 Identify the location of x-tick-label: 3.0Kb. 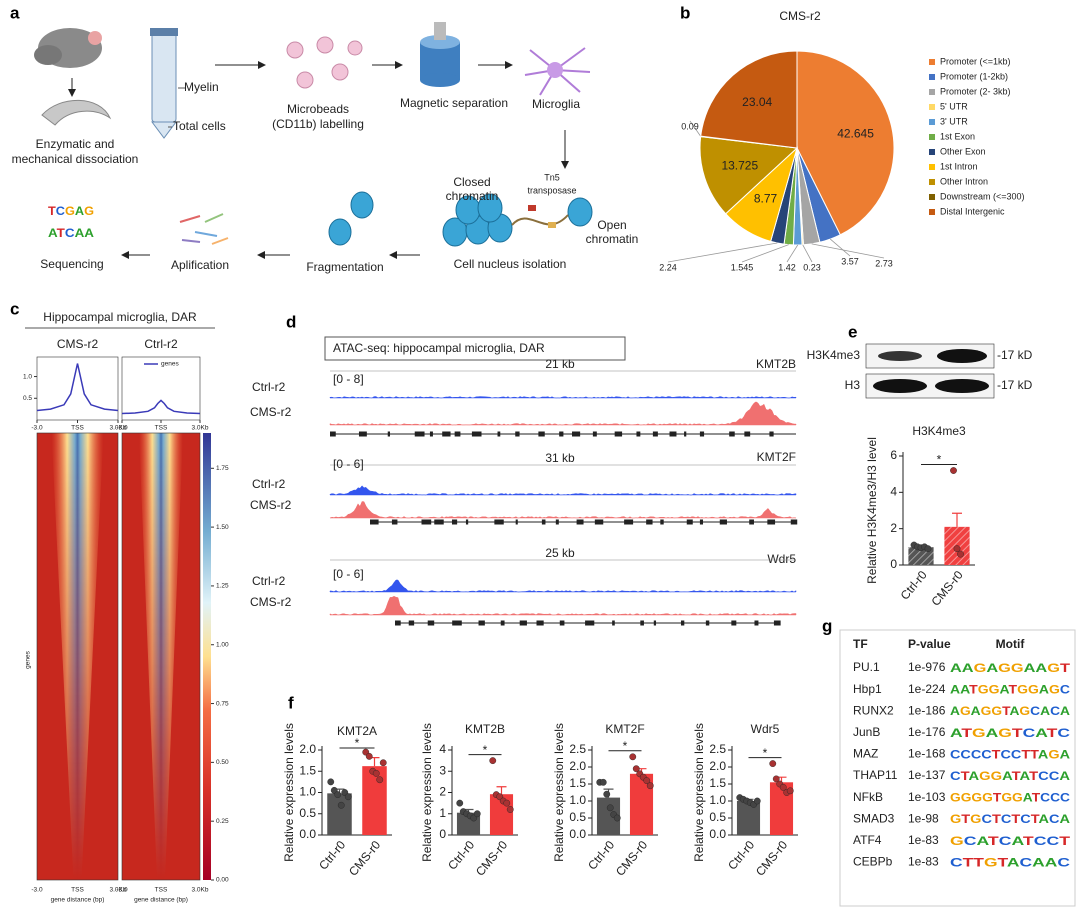
(118, 890).